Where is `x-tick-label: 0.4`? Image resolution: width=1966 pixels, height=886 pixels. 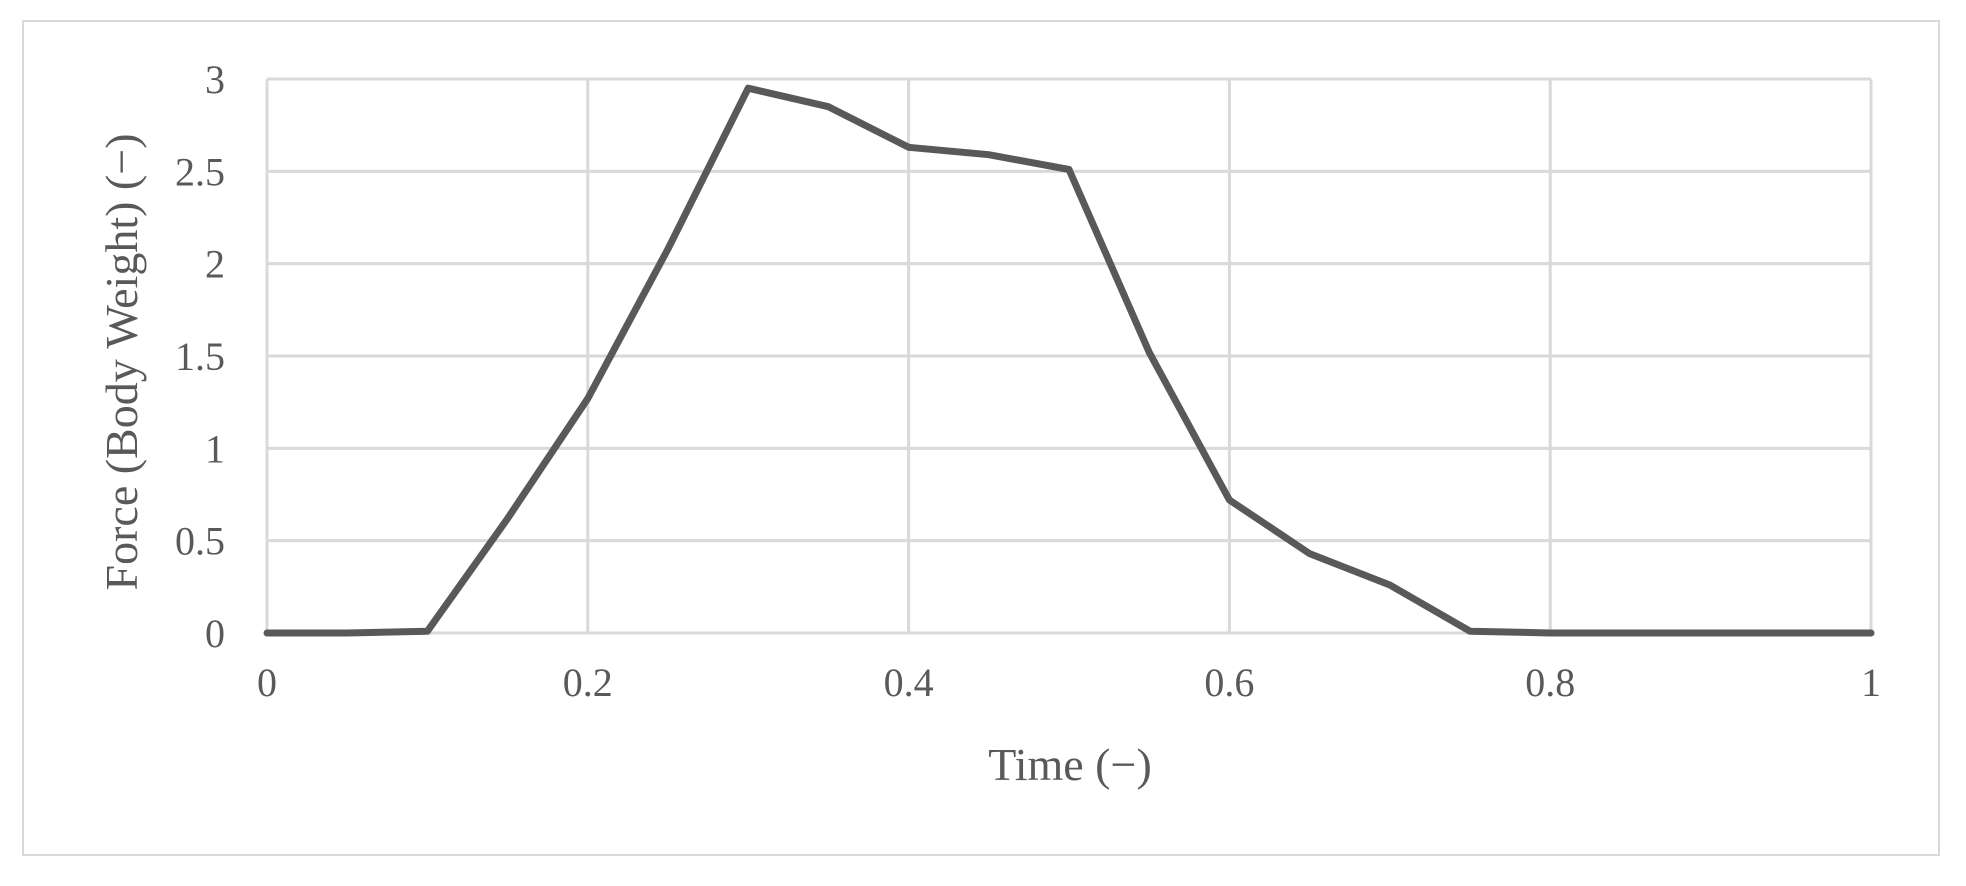
x-tick-label: 0.4 is located at coordinates (909, 682).